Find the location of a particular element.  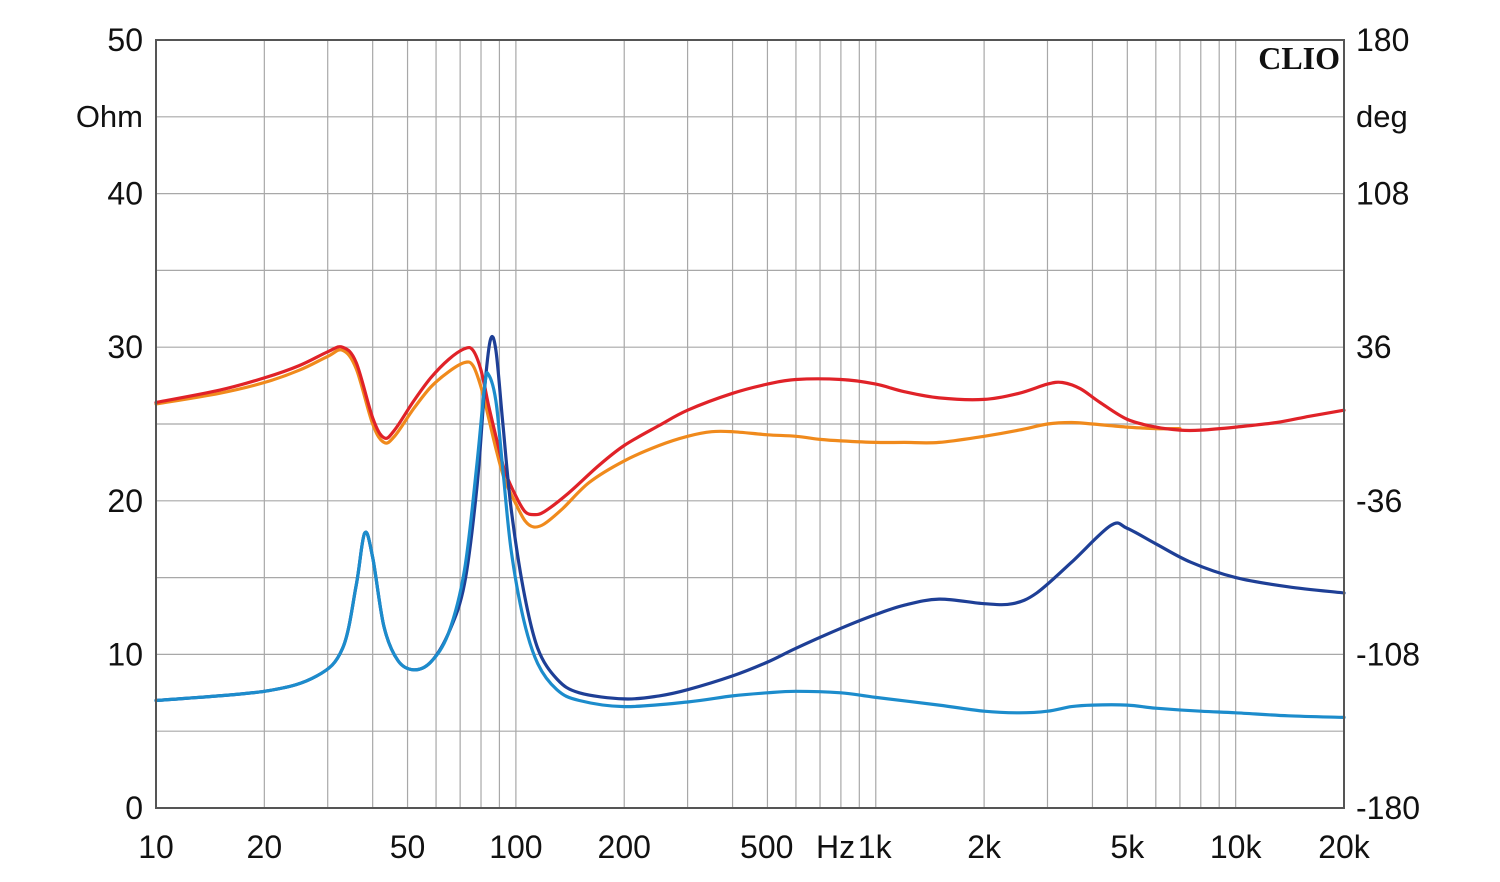

y-tick-left: 0 is located at coordinates (134, 808).